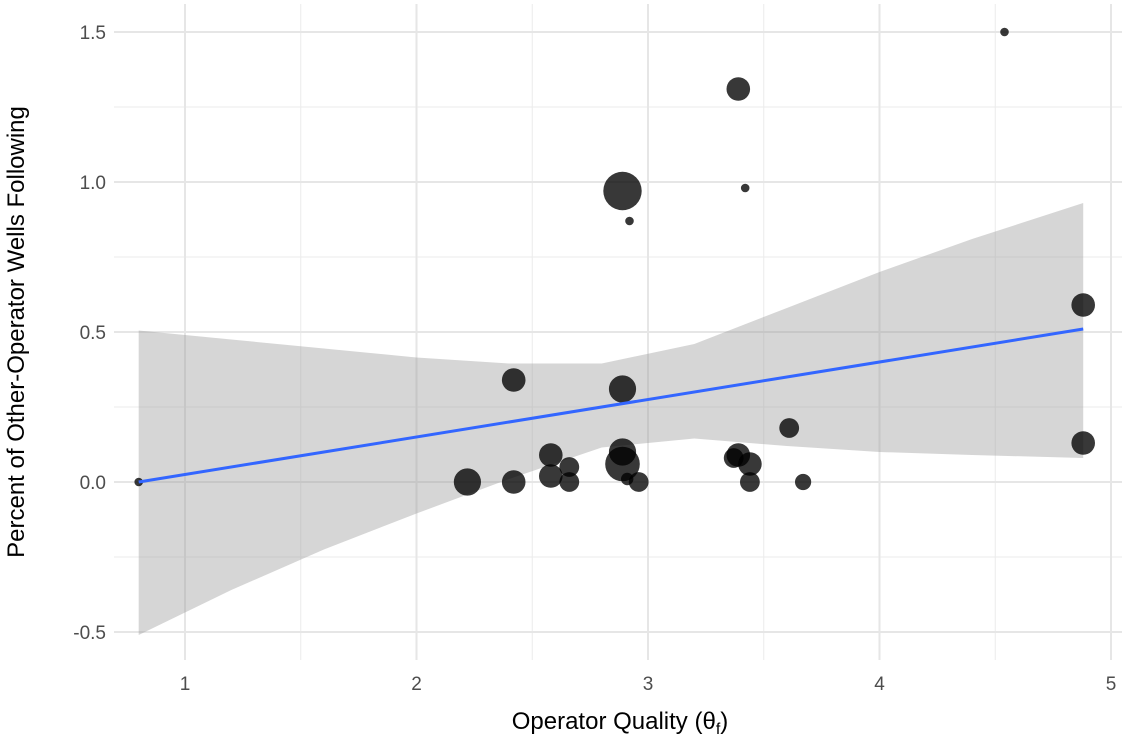 This screenshot has height=736, width=1128. What do you see at coordinates (93, 33) in the screenshot?
I see `y-tick-label: 1.5` at bounding box center [93, 33].